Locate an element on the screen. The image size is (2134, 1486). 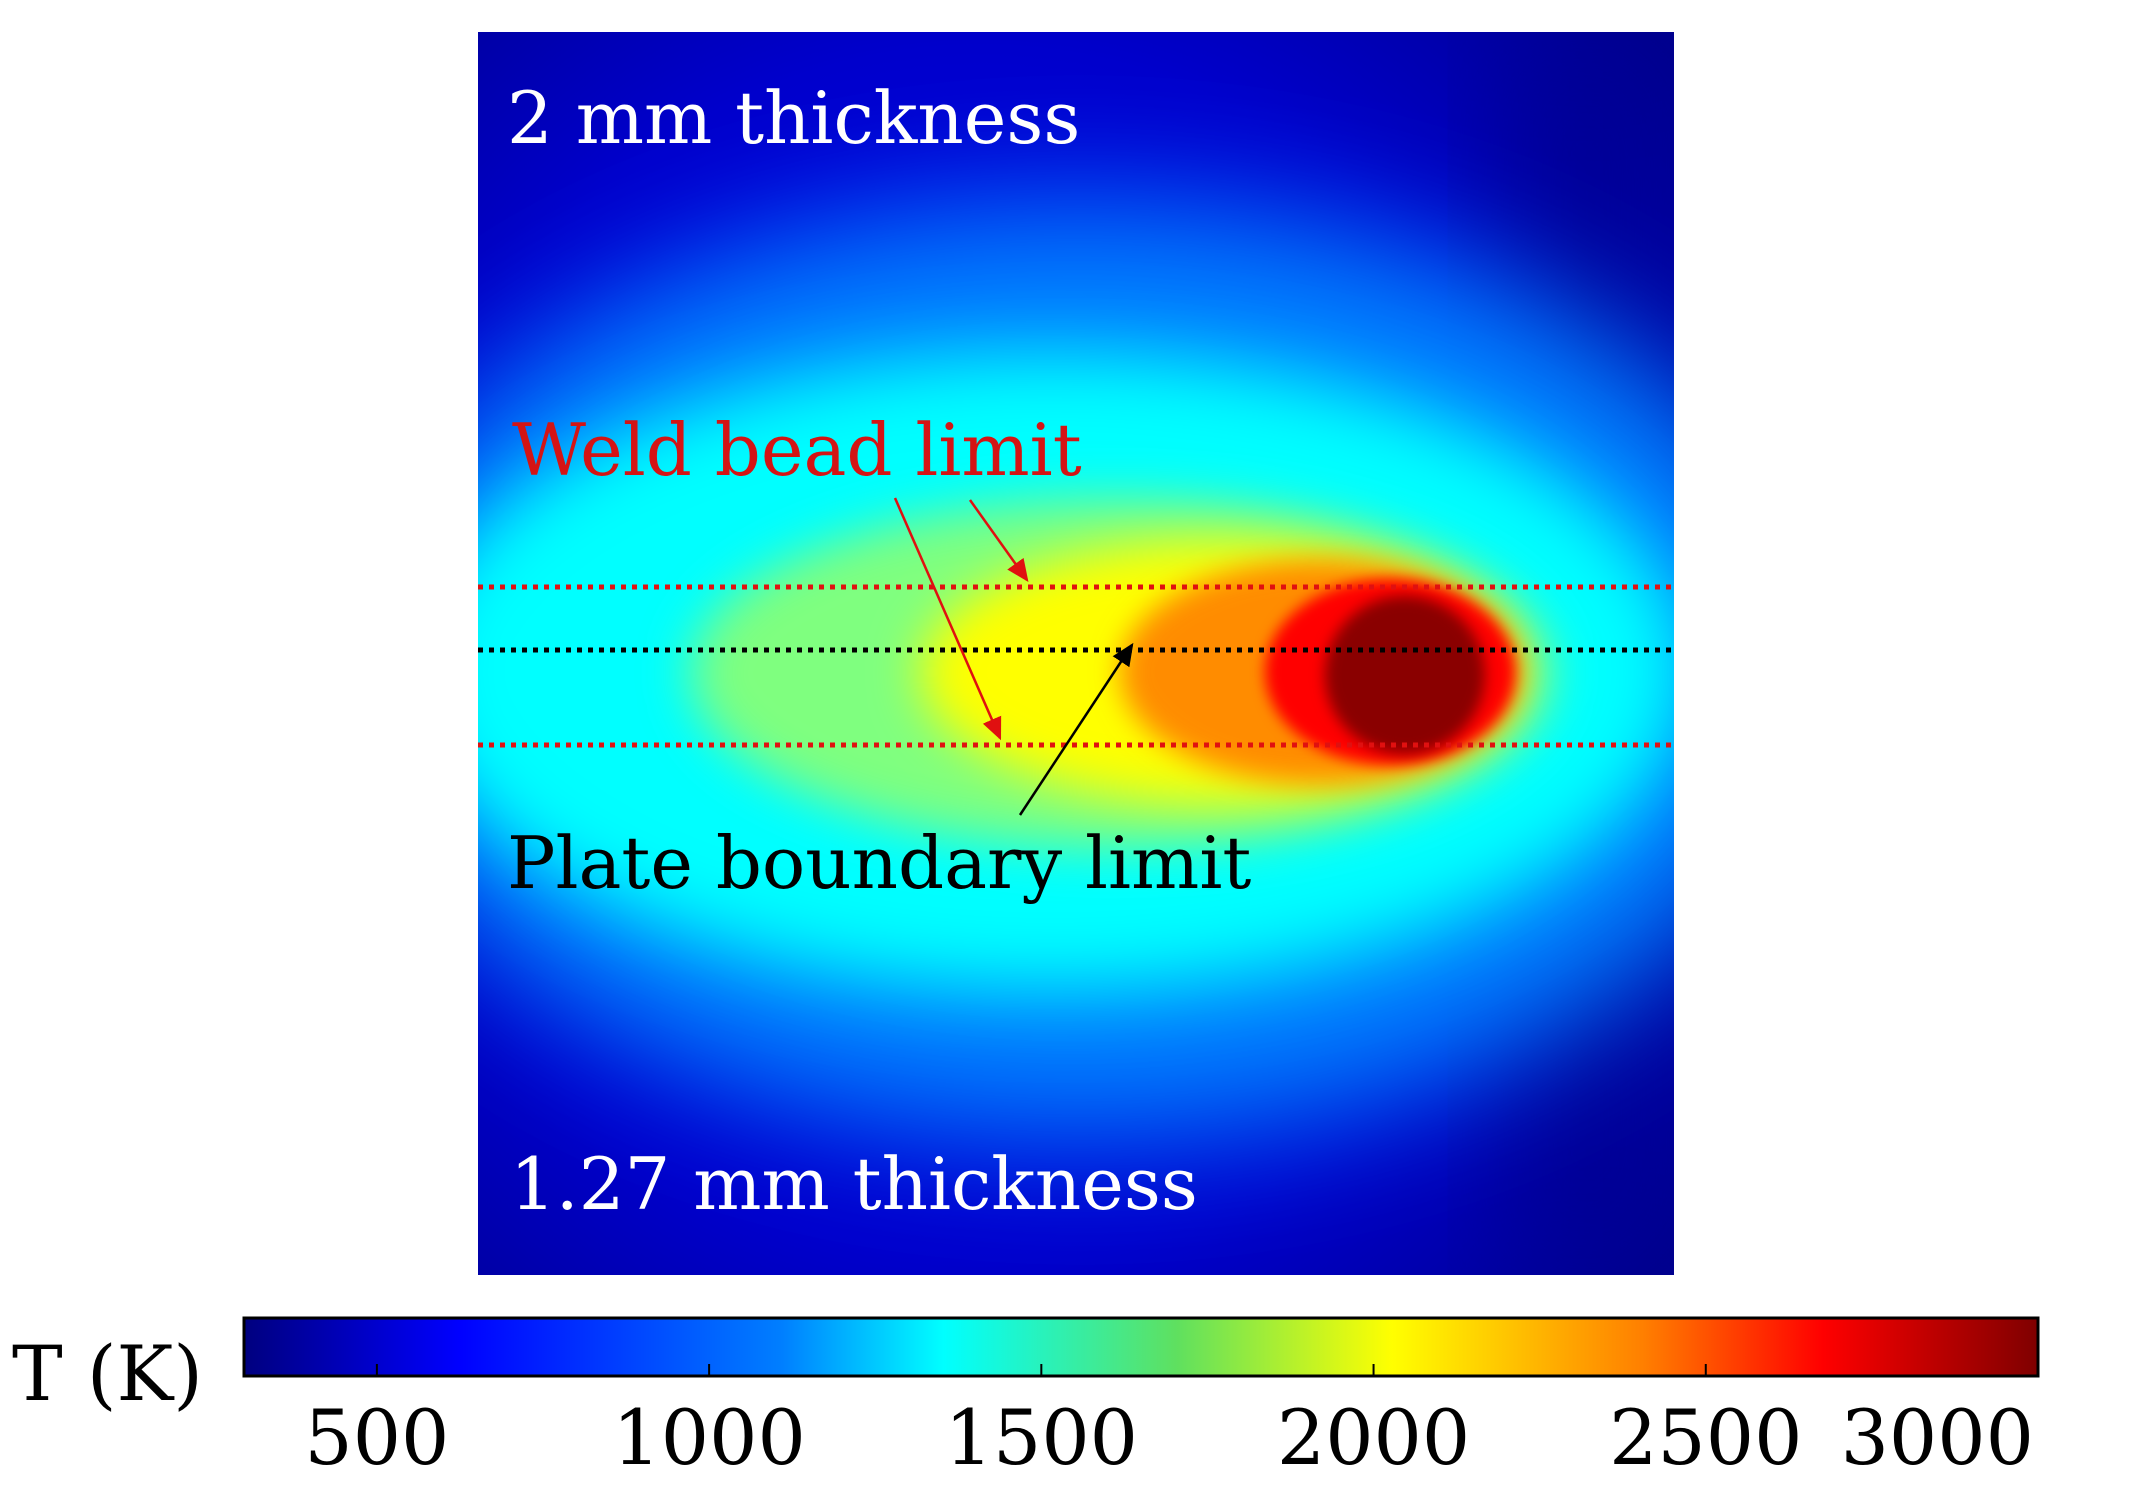
weld-bead-arrow-lower is located at coordinates (947, 619).